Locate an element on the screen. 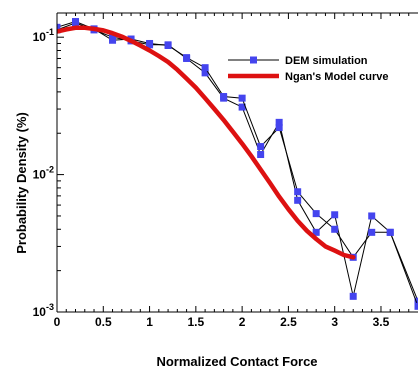 Image resolution: width=418 pixels, height=370 pixels. x-tick-label: 0.5 is located at coordinates (103, 322).